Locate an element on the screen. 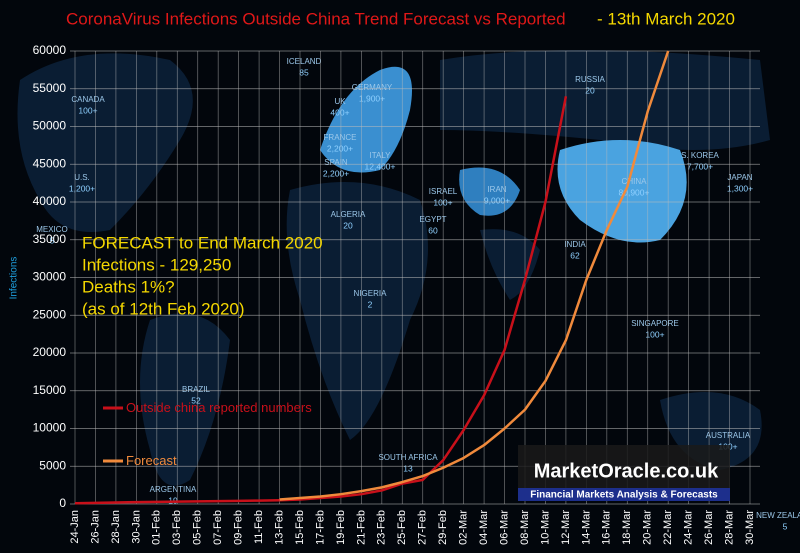 This screenshot has height=553, width=800. map-country: AUSTRALIA is located at coordinates (728, 435).